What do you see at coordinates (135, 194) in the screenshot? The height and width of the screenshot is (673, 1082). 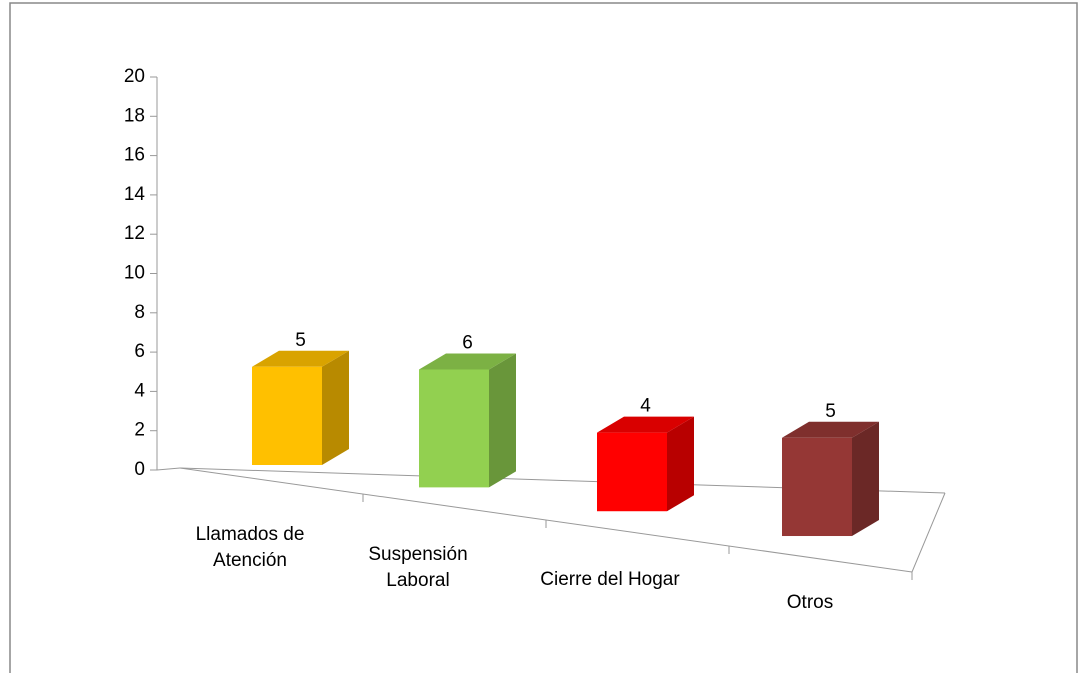 I see `y-tick-label: 14` at bounding box center [135, 194].